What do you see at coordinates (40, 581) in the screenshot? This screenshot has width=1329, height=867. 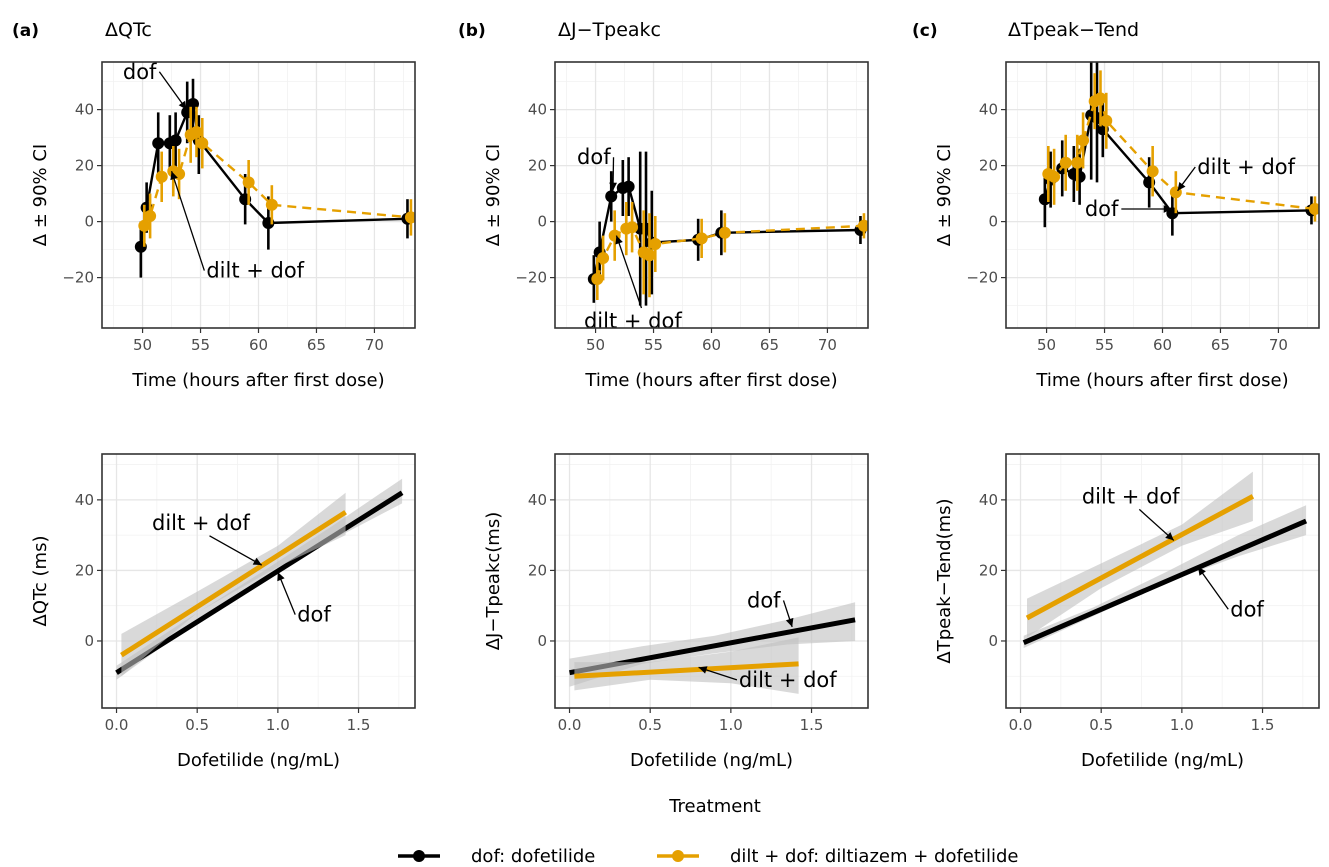 I see `y-axis-label: ΔQTc (ms)` at bounding box center [40, 581].